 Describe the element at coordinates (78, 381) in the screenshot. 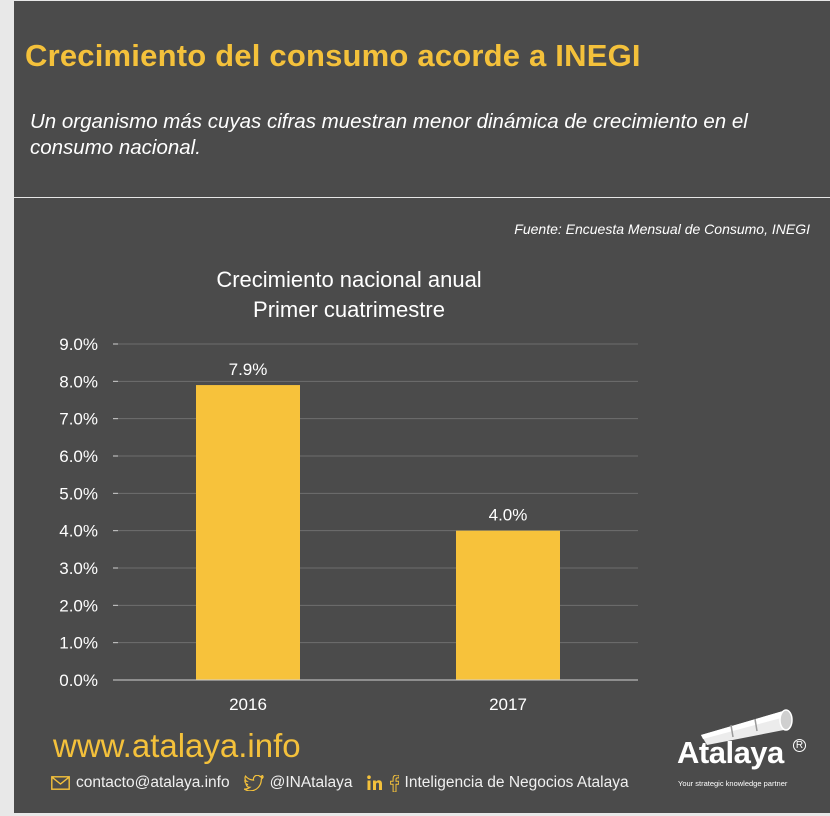

I see `y-tick-label: 8.0%` at that location.